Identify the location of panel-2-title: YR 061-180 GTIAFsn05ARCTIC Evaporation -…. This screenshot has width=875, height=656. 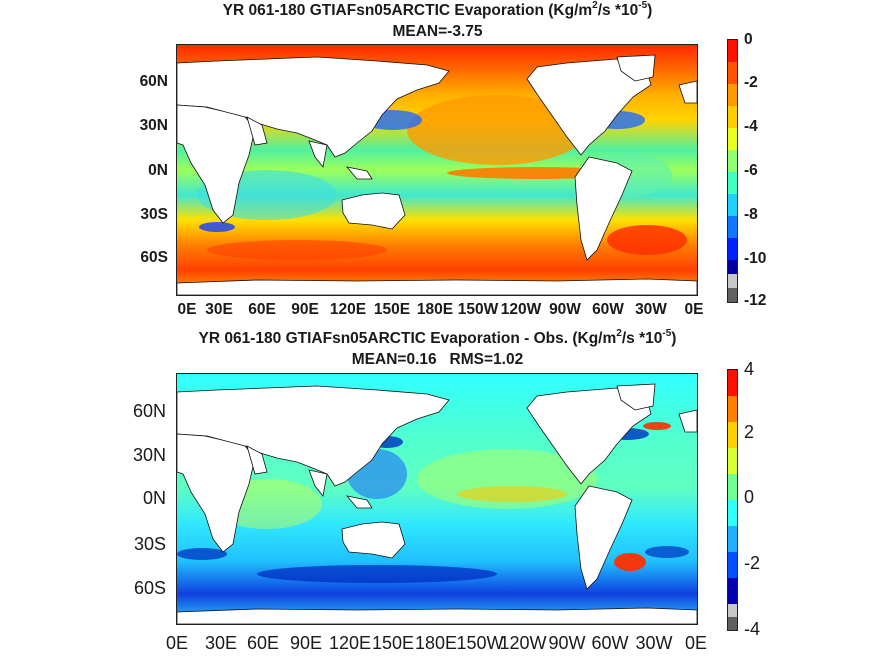
(437, 338).